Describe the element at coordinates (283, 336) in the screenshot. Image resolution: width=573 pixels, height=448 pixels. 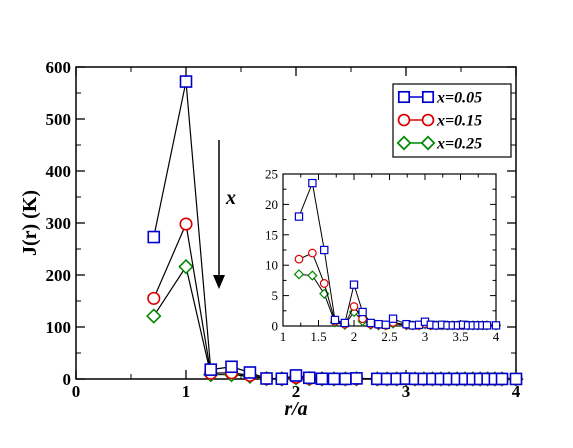
I see `inset-x-tick-label: 1` at that location.